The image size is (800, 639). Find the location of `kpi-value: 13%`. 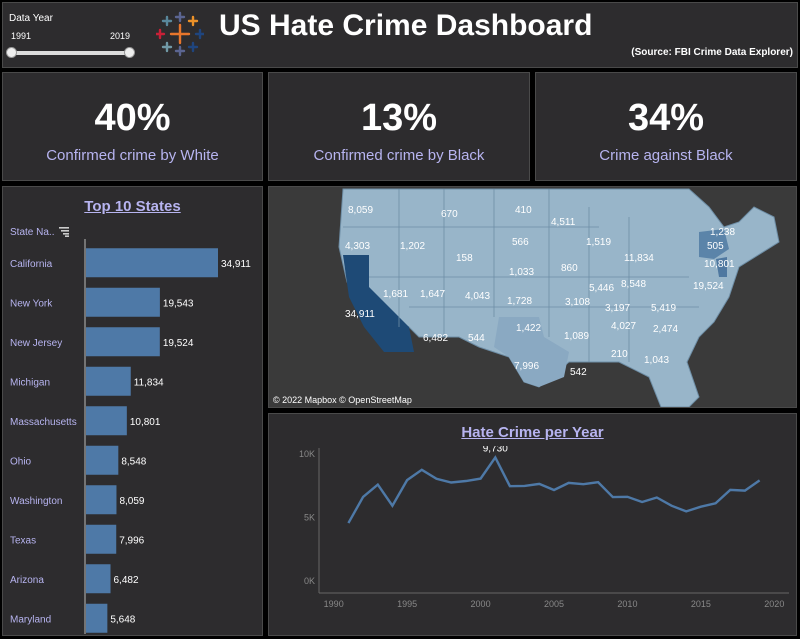

kpi-value: 13% is located at coordinates (399, 118).